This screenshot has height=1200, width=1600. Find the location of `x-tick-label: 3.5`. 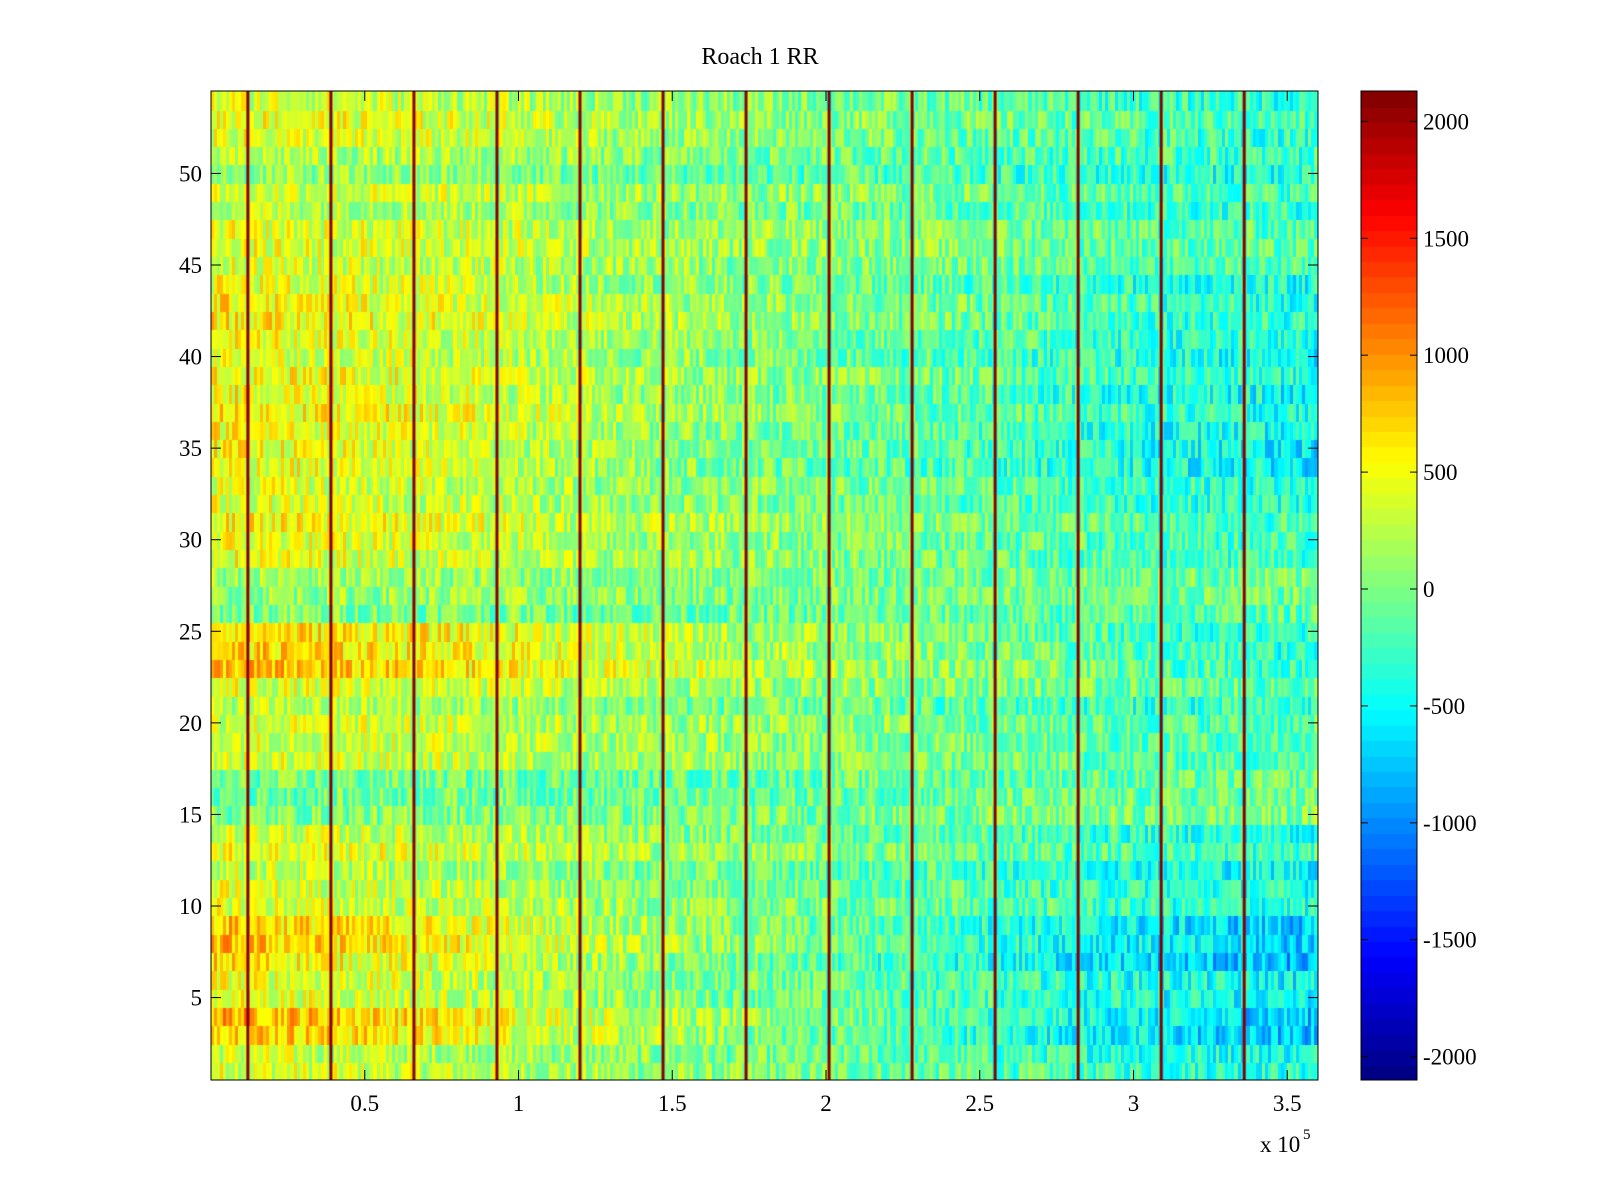

x-tick-label: 3.5 is located at coordinates (1287, 1103).